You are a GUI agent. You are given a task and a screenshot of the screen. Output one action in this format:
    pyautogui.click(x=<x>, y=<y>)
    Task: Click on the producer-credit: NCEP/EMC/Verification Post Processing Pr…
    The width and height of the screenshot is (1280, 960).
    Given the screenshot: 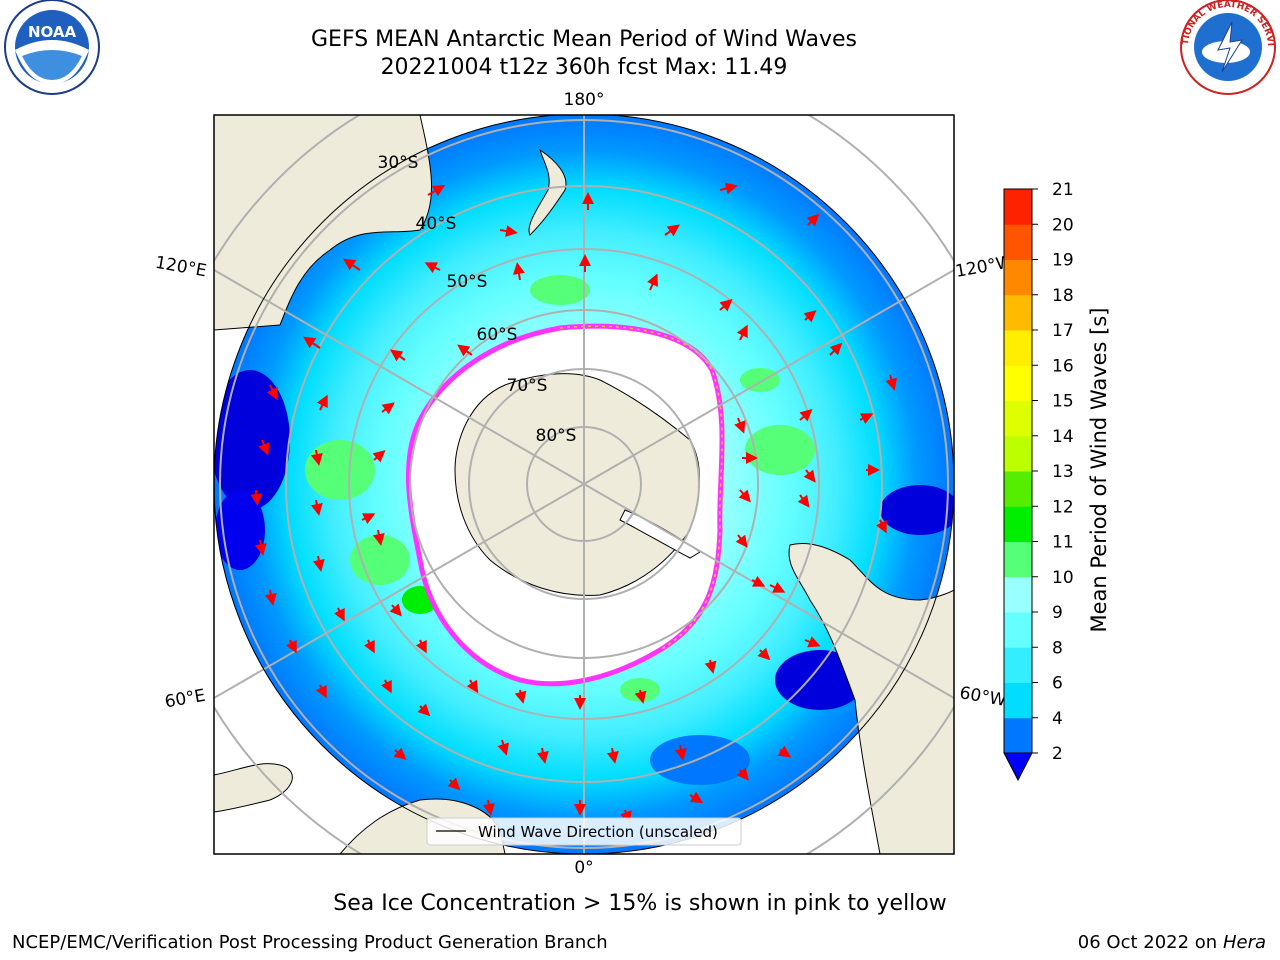 What is the action you would take?
    pyautogui.click(x=310, y=942)
    